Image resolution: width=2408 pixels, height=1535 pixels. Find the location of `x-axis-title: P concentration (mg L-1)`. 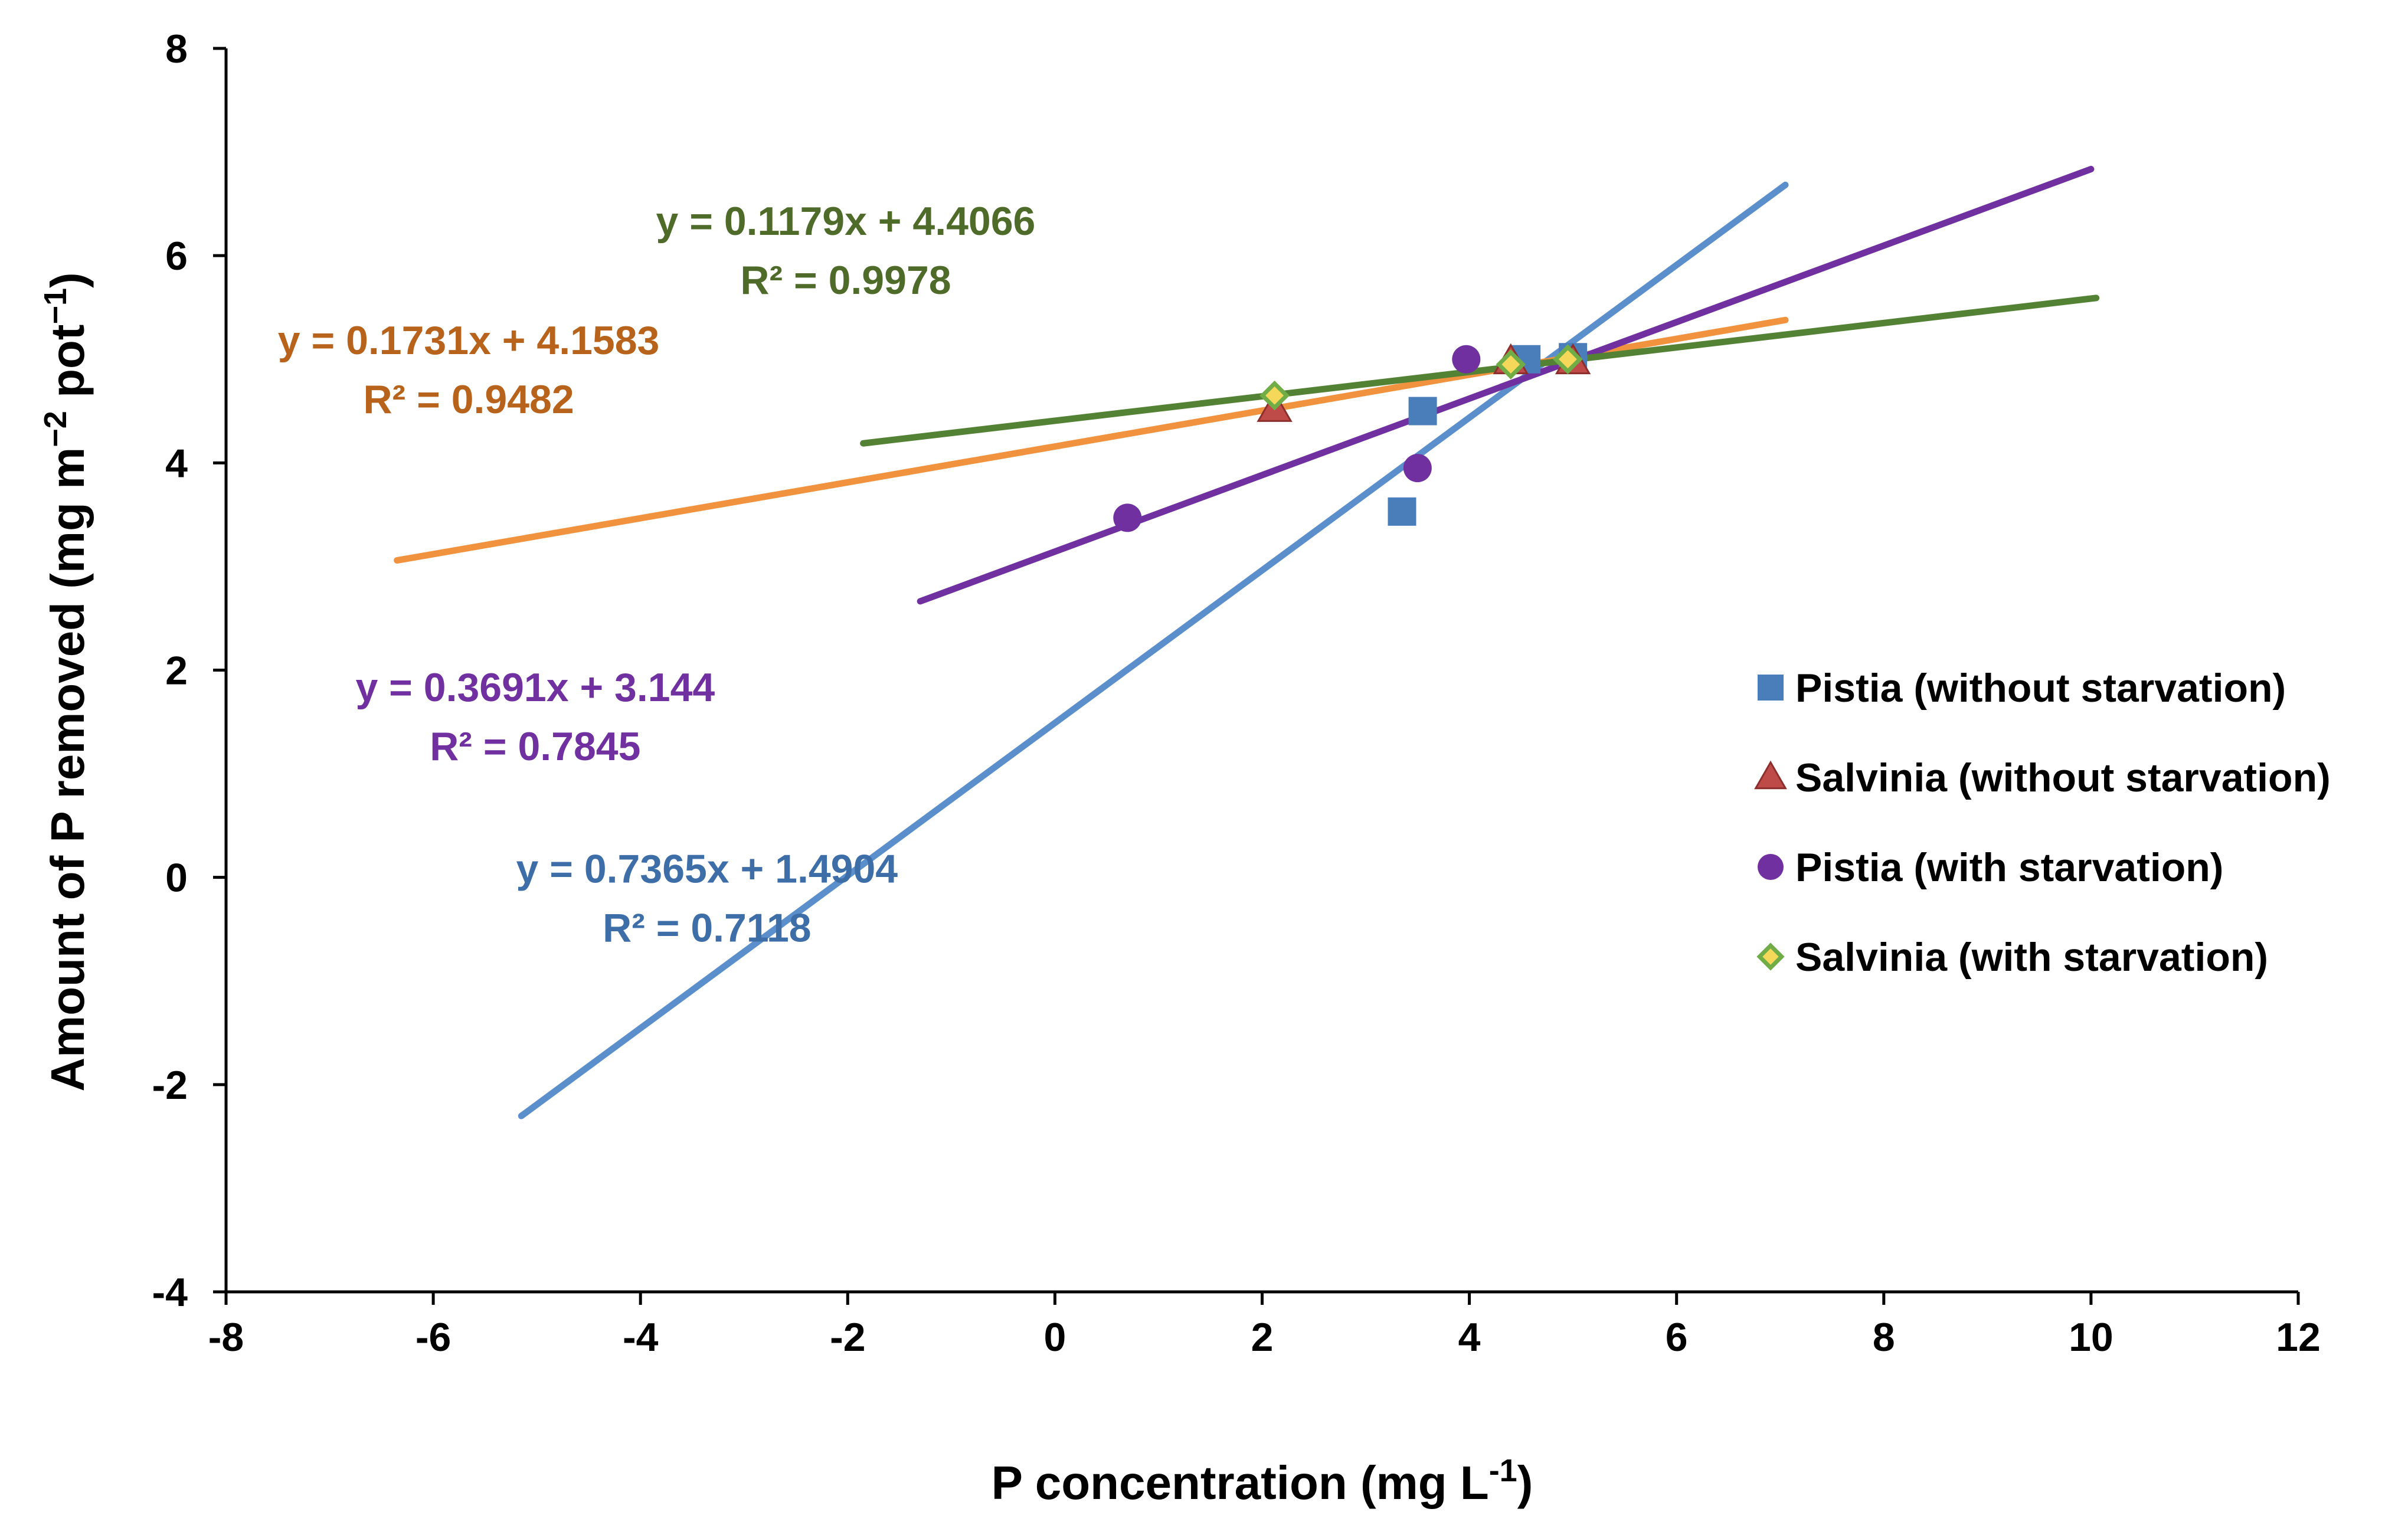

x-axis-title: P concentration (mg L-1) is located at coordinates (1262, 1481).